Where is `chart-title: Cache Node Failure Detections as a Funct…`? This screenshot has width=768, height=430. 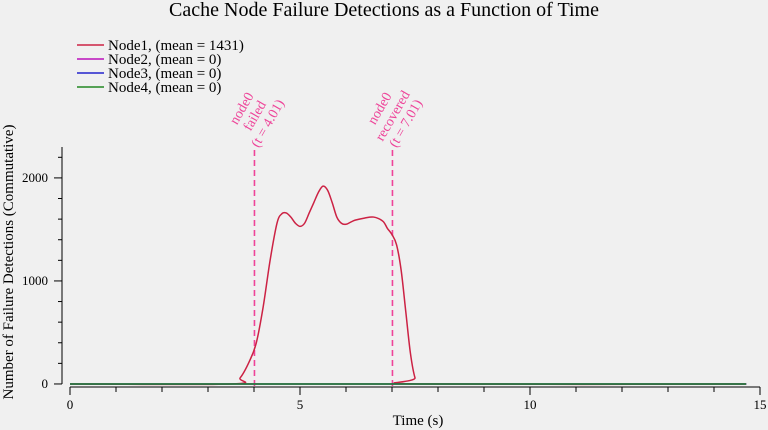
chart-title: Cache Node Failure Detections as a Funct… is located at coordinates (384, 10).